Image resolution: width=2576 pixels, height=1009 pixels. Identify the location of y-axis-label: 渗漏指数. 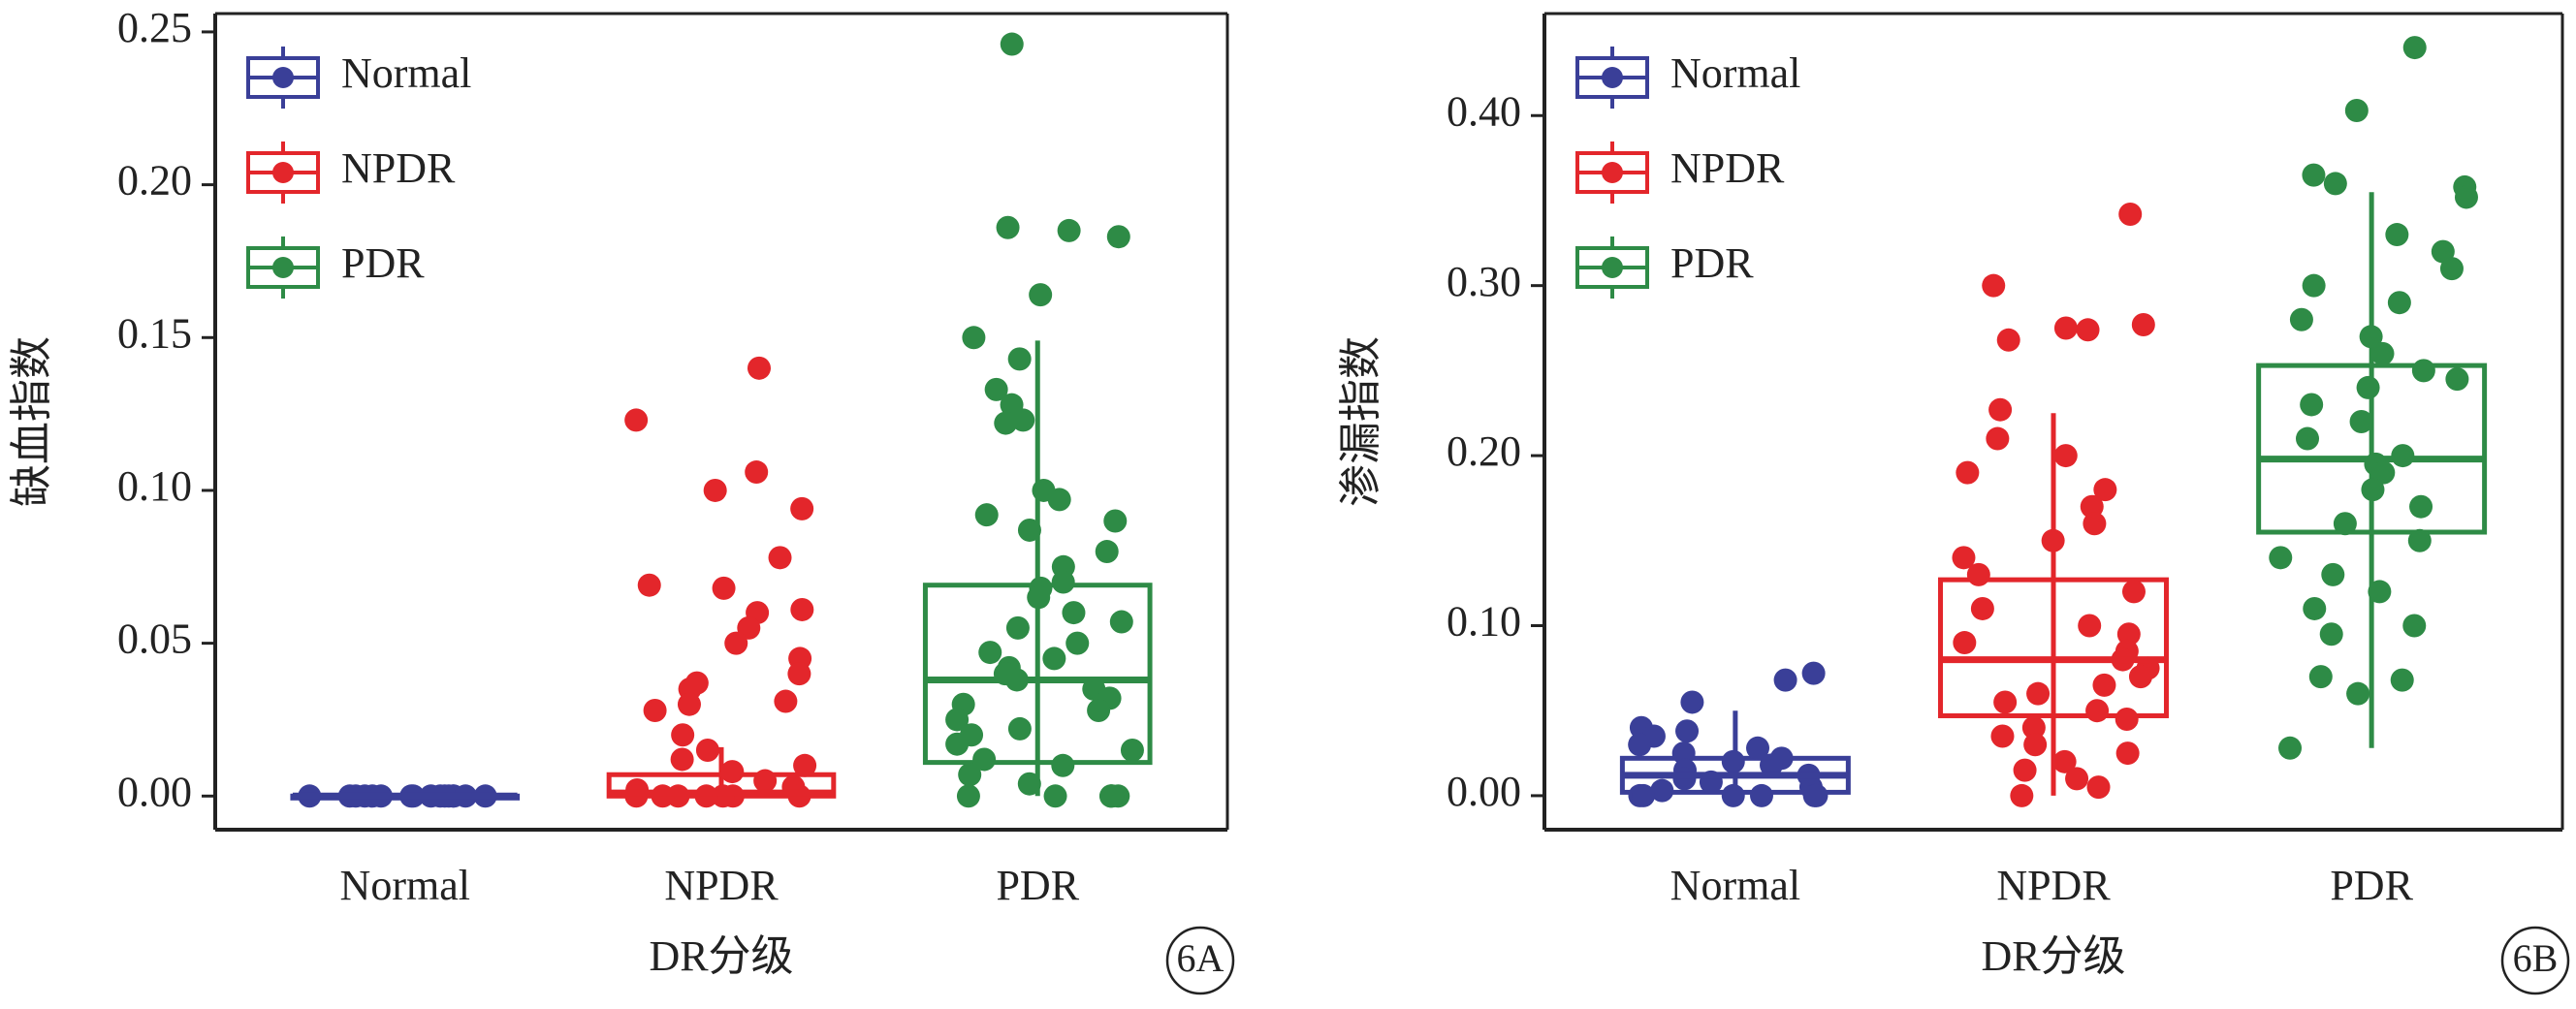
(1361, 422).